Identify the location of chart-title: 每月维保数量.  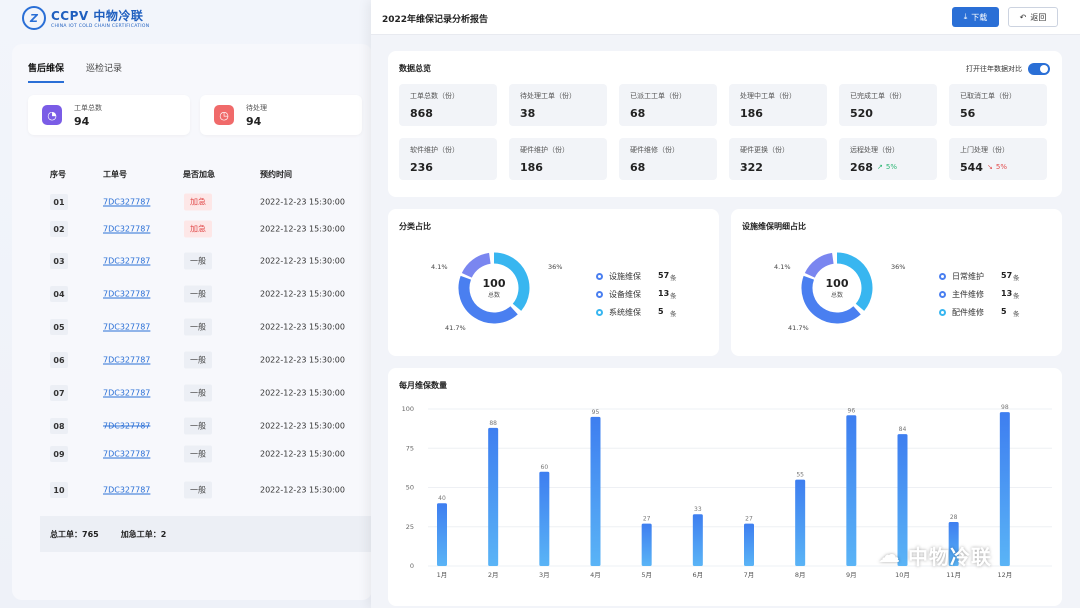
(423, 385).